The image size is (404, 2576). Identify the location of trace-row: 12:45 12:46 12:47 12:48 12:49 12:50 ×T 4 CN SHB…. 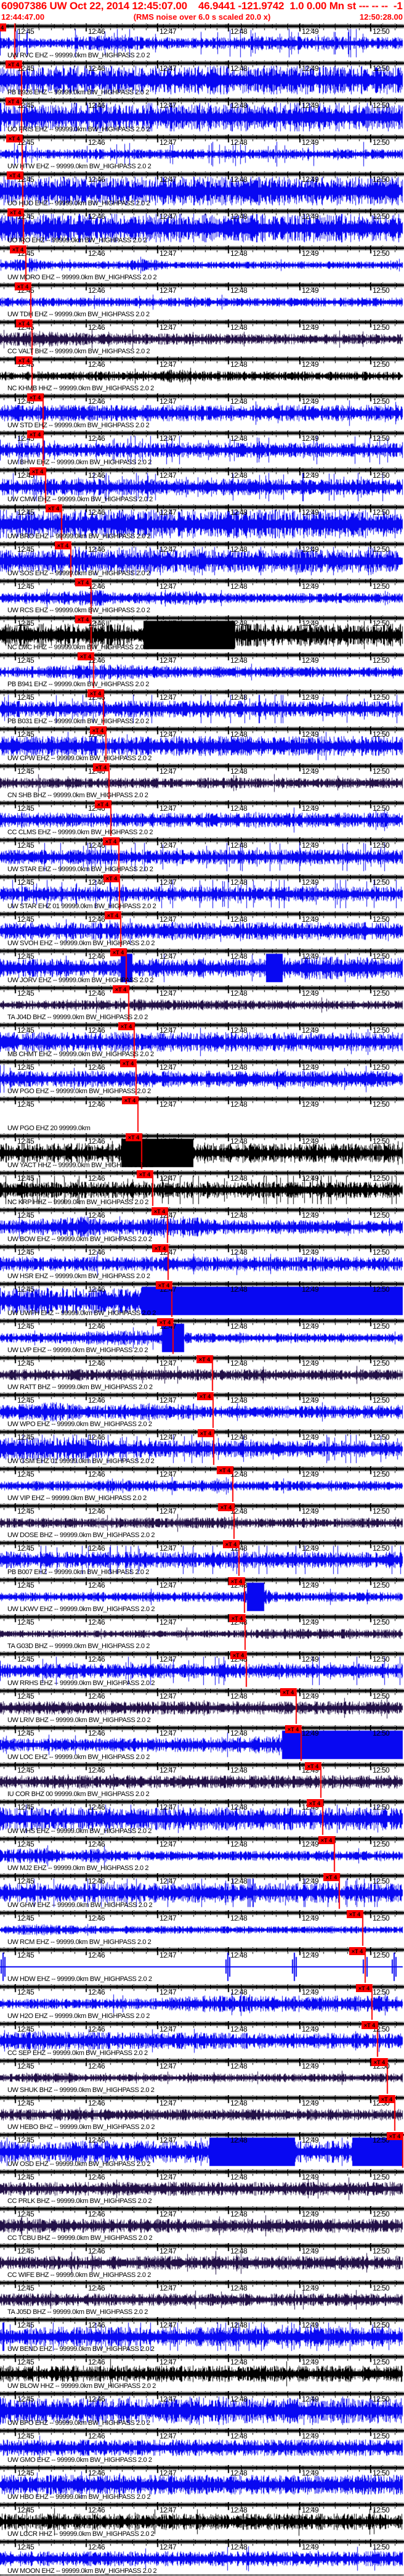
(202, 782).